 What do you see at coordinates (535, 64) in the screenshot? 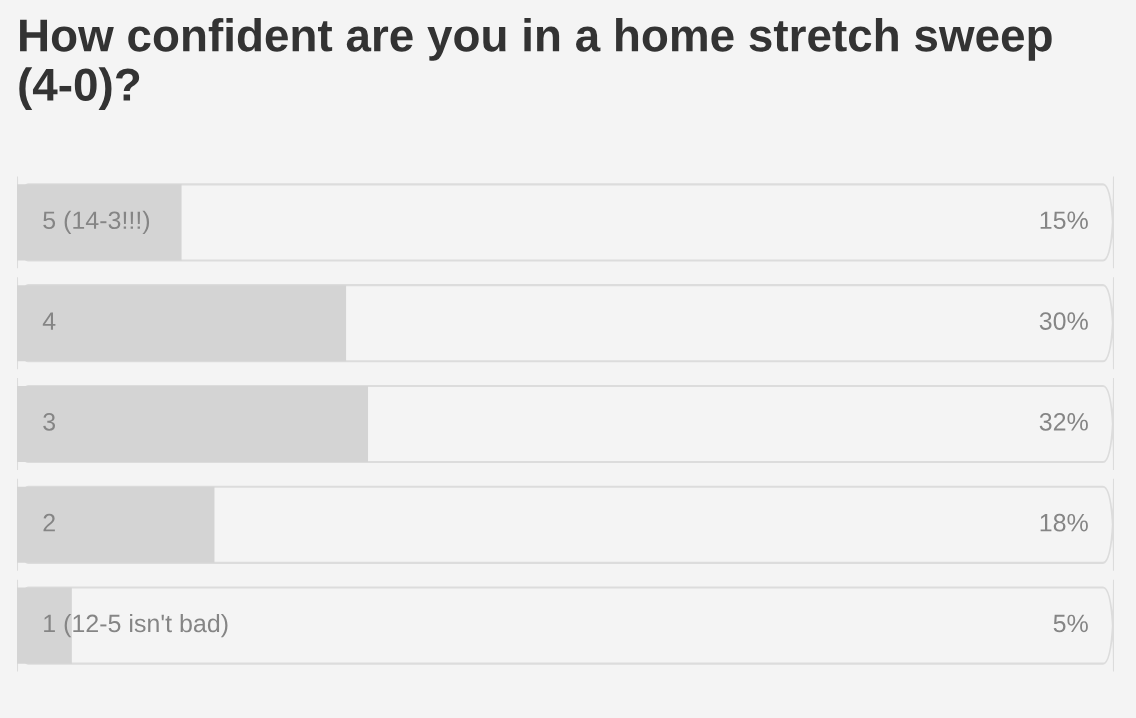
I see `text: How confident are you in a home stretch sweep (4-0)?` at bounding box center [535, 64].